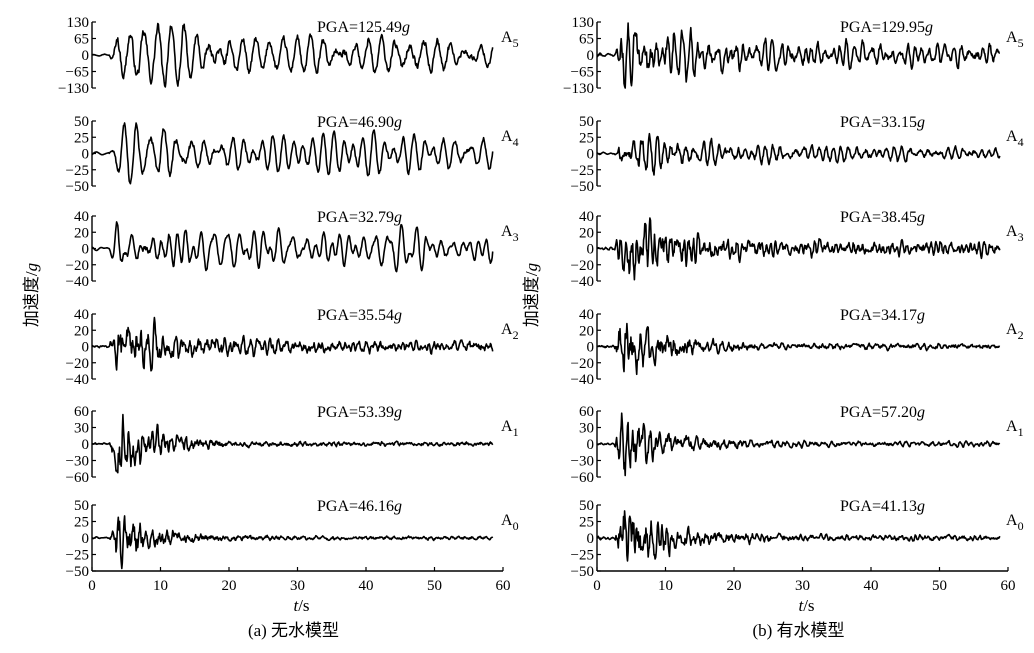  What do you see at coordinates (359, 217) in the screenshot?
I see `pga-label: PGA=32.79g` at bounding box center [359, 217].